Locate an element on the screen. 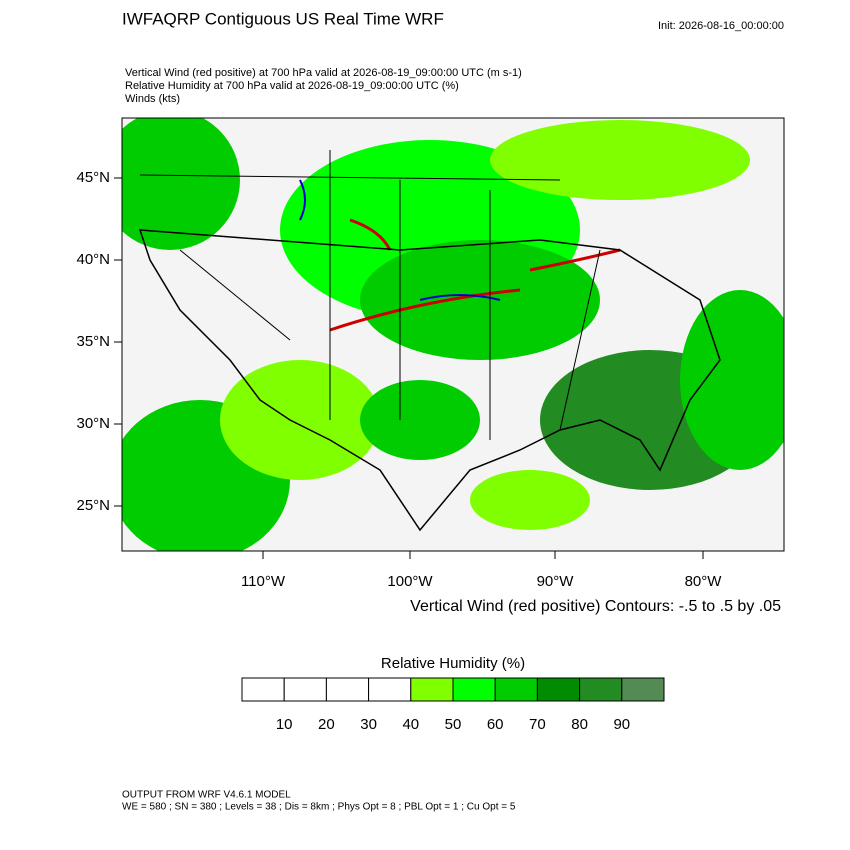  lon-label: 110°W is located at coordinates (263, 581).